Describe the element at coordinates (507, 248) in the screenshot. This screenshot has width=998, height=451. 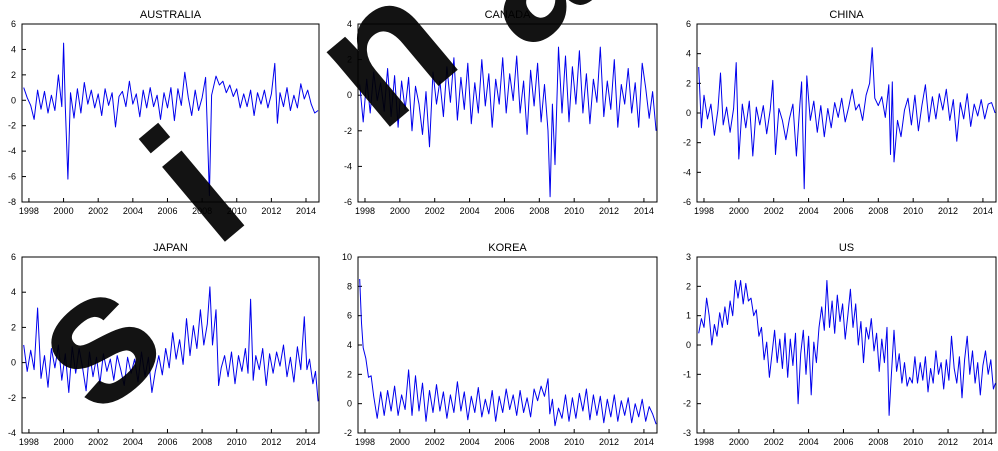
I see `panel-title: KOREA` at that location.